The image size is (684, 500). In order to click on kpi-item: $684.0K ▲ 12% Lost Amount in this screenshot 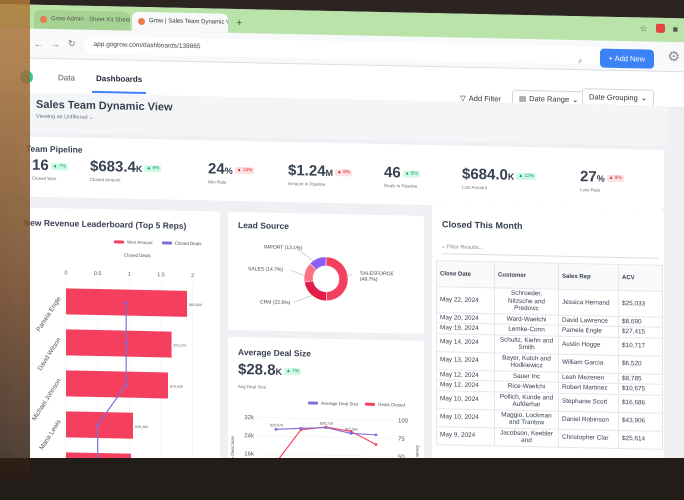, I will do `click(499, 178)`.